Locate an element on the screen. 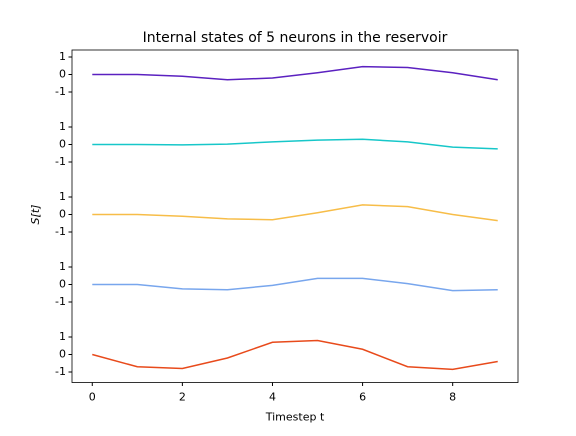  x-tick-label: 6 is located at coordinates (362, 397).